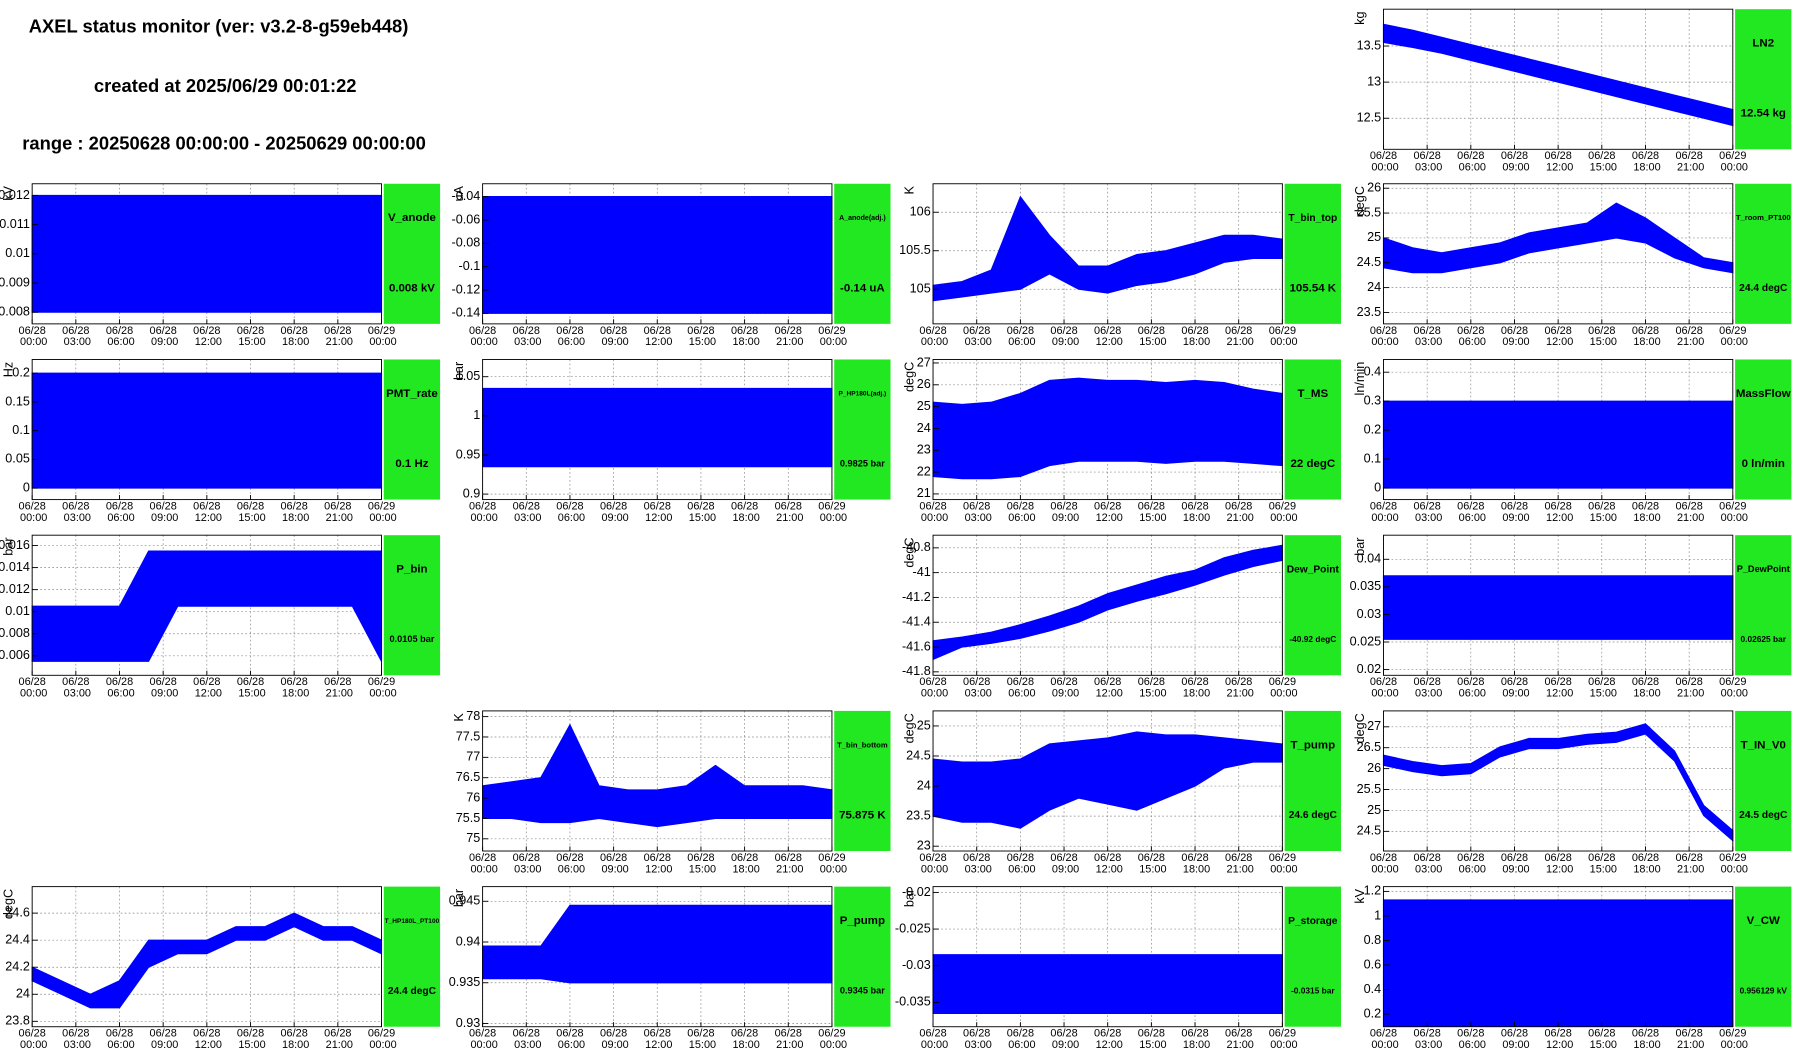  What do you see at coordinates (1763, 464) in the screenshot?
I see `status-value: 0 ln/min` at bounding box center [1763, 464].